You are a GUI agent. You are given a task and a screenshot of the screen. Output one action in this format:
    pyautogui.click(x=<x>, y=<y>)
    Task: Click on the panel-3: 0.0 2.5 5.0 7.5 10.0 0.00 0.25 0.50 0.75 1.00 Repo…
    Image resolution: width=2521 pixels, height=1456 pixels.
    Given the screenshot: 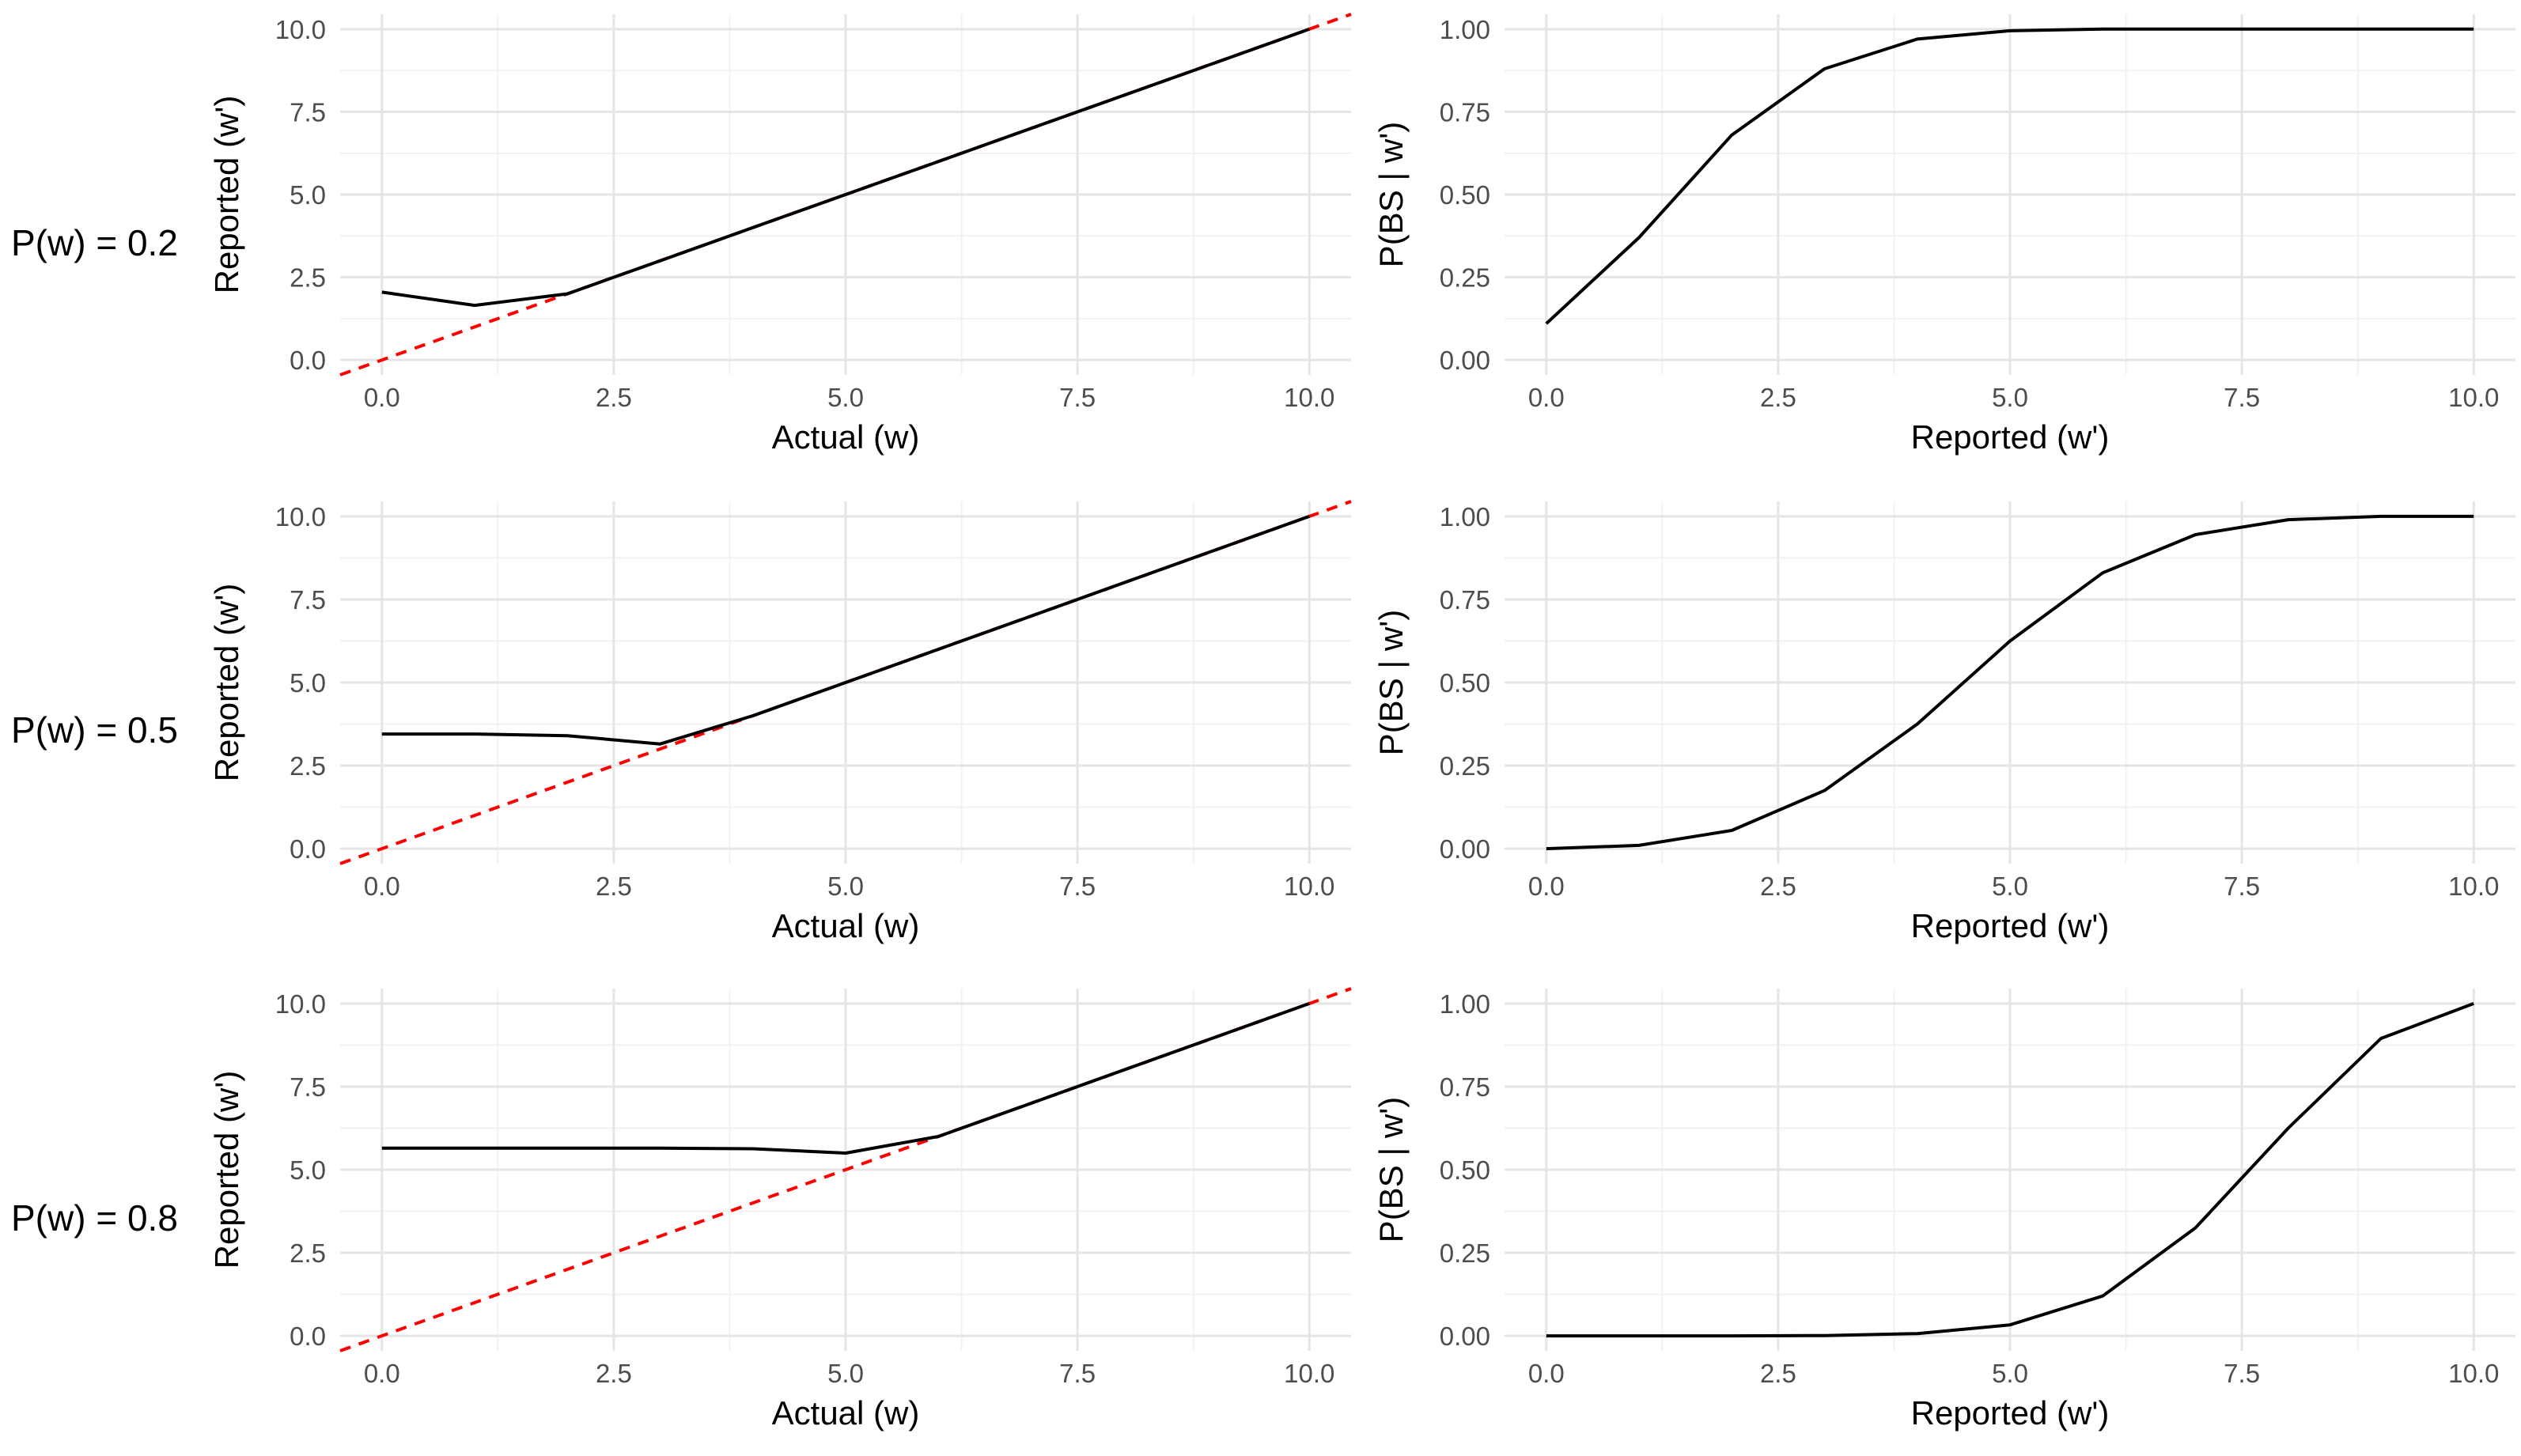 What is the action you would take?
    pyautogui.click(x=1944, y=722)
    